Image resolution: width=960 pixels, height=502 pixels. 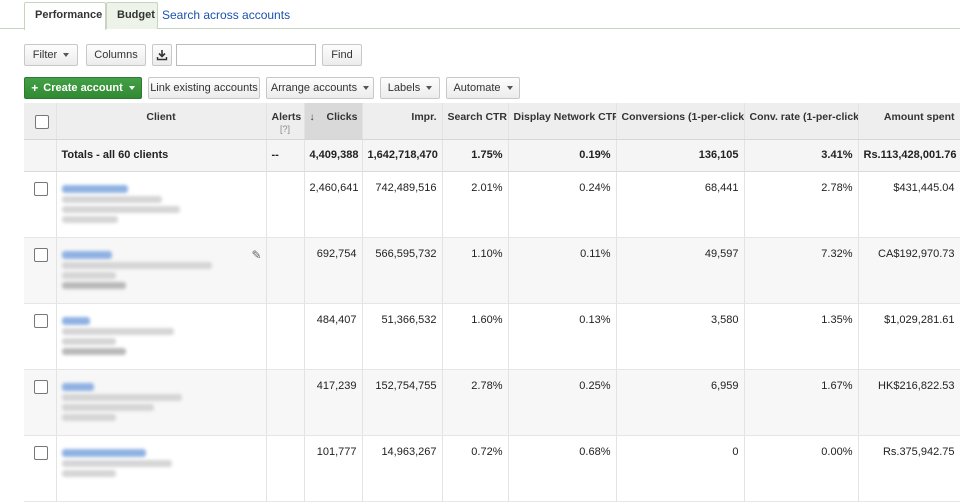 I want to click on impr-cell: 152,754,755, so click(x=402, y=402).